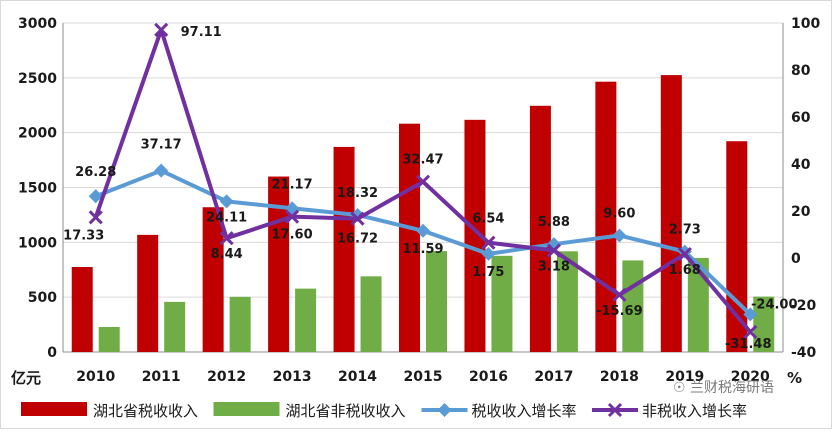 The height and width of the screenshot is (434, 832). Describe the element at coordinates (226, 377) in the screenshot. I see `x-tick-label: 2012` at that location.